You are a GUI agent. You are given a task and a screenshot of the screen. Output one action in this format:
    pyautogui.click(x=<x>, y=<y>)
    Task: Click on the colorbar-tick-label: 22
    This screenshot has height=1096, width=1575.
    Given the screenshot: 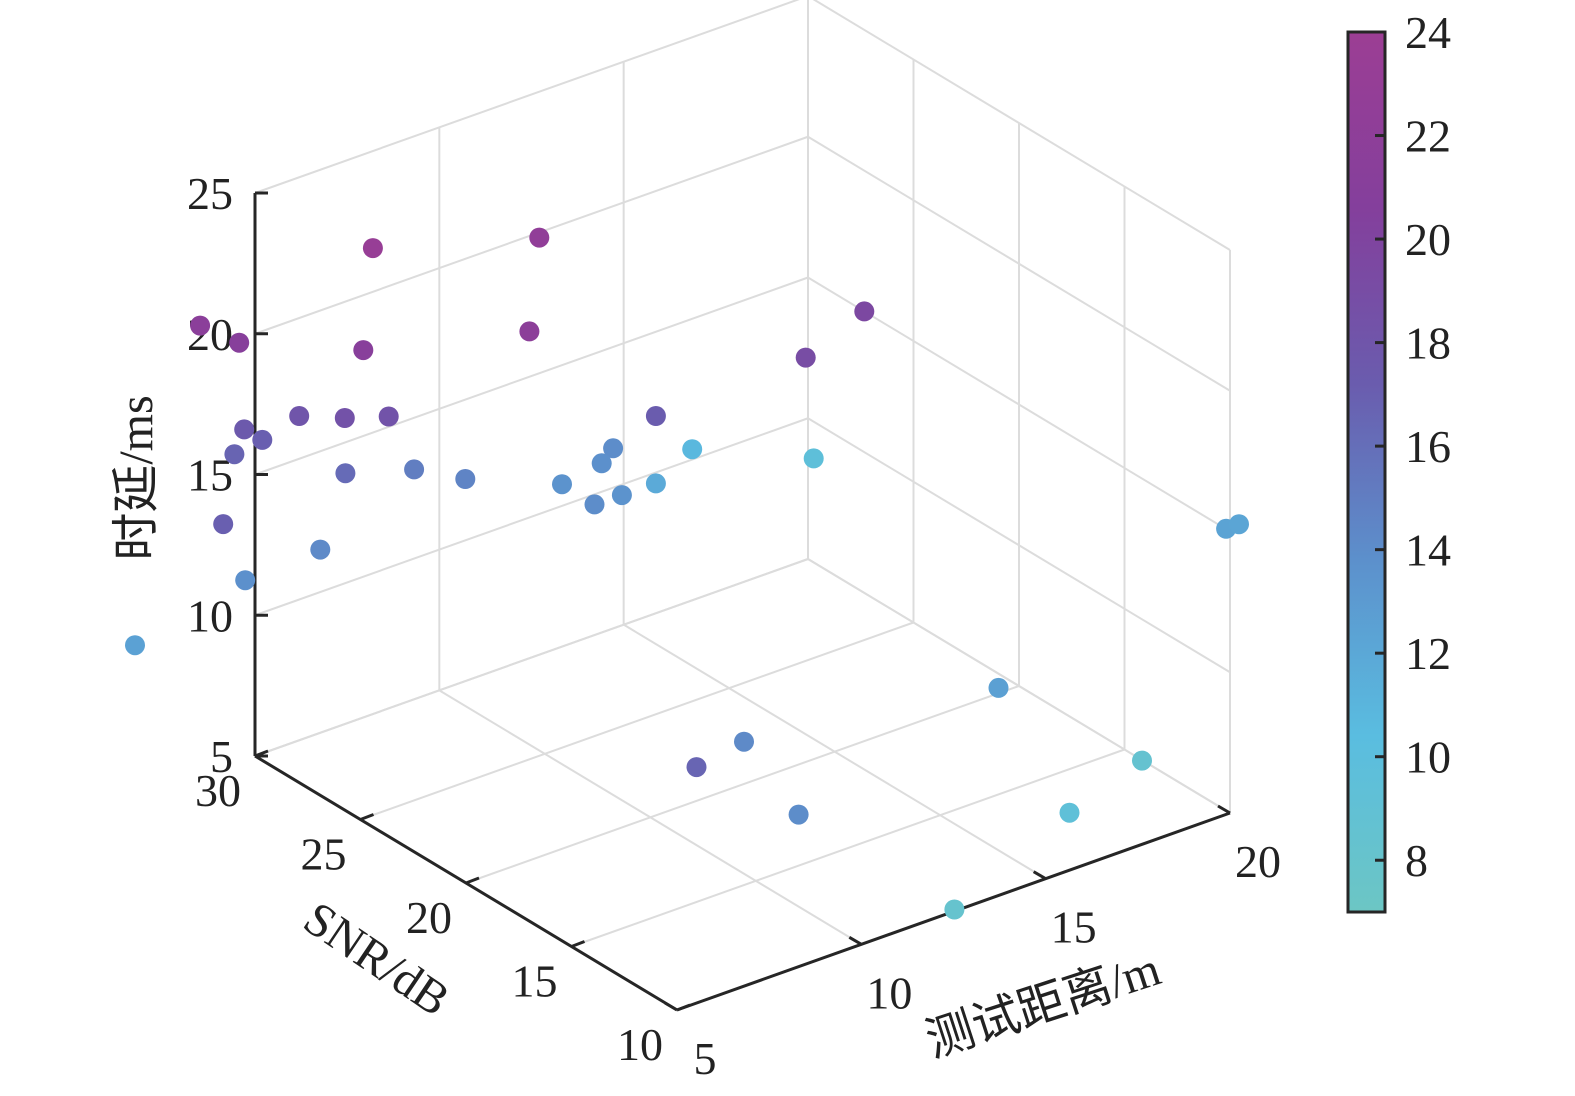 What is the action you would take?
    pyautogui.click(x=1428, y=136)
    